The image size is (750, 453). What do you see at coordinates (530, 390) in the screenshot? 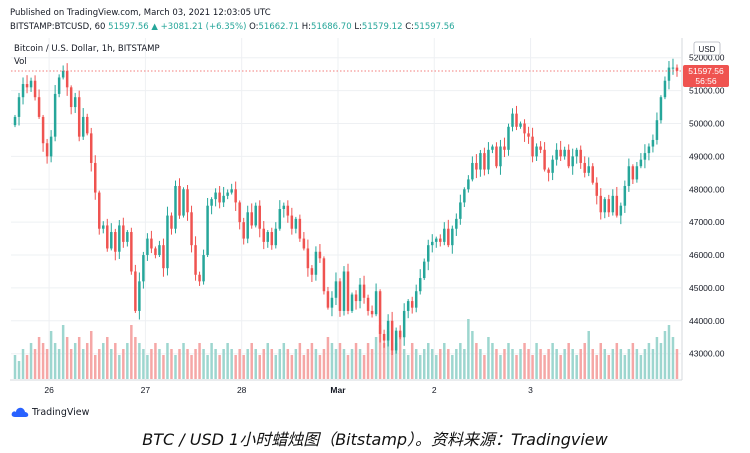
I see `x-tick-label: 3` at bounding box center [530, 390].